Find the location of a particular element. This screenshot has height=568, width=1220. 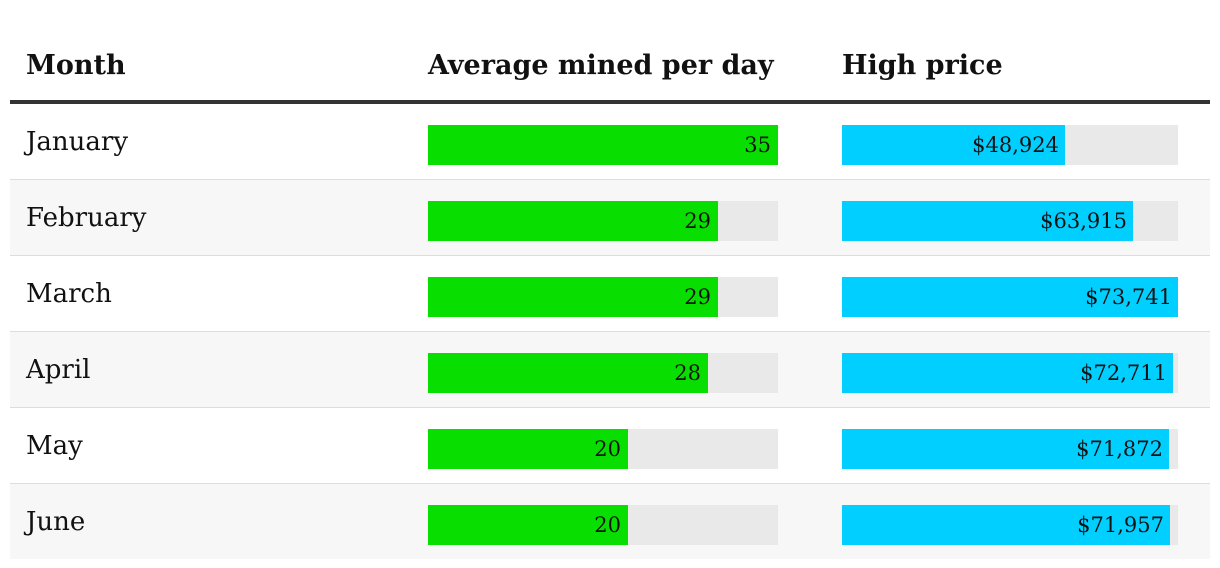

table-row: May 20 $71,872 is located at coordinates (610, 446).